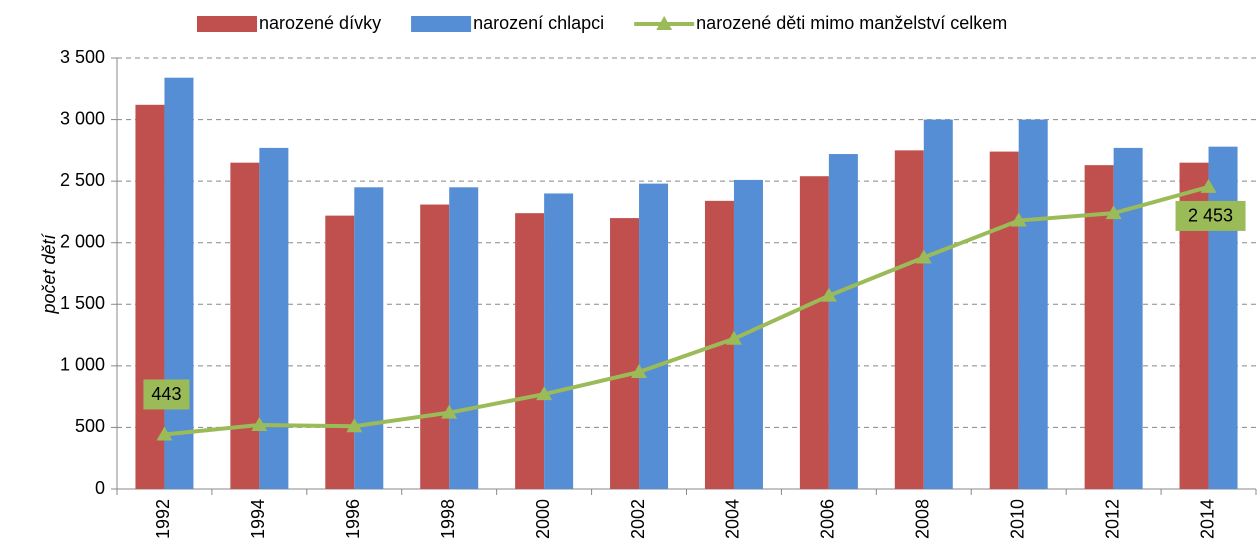 The height and width of the screenshot is (552, 1259). I want to click on x-tick-label: 2012, so click(1112, 519).